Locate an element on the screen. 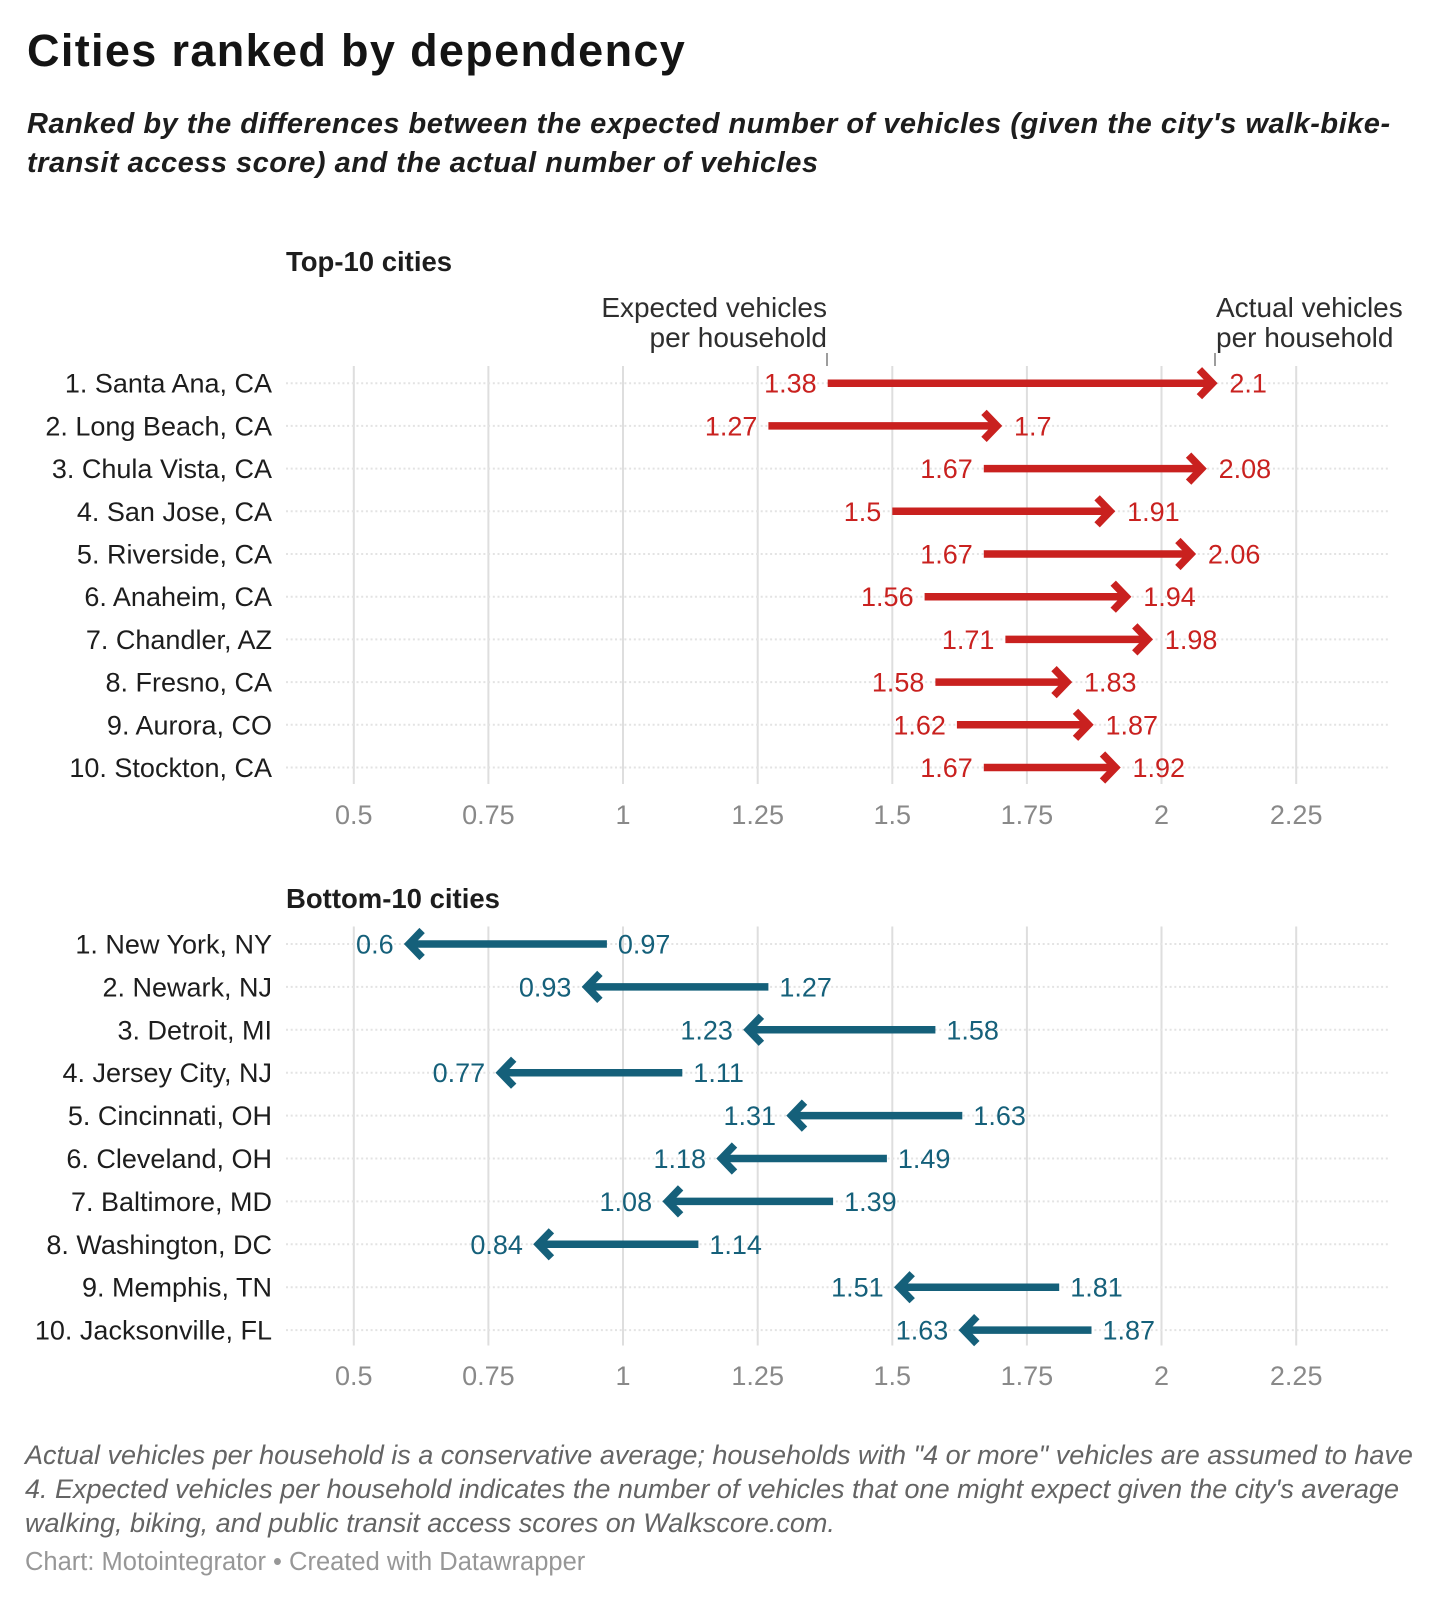  svg-text: 2. Long Beach, CA is located at coordinates (158, 426).